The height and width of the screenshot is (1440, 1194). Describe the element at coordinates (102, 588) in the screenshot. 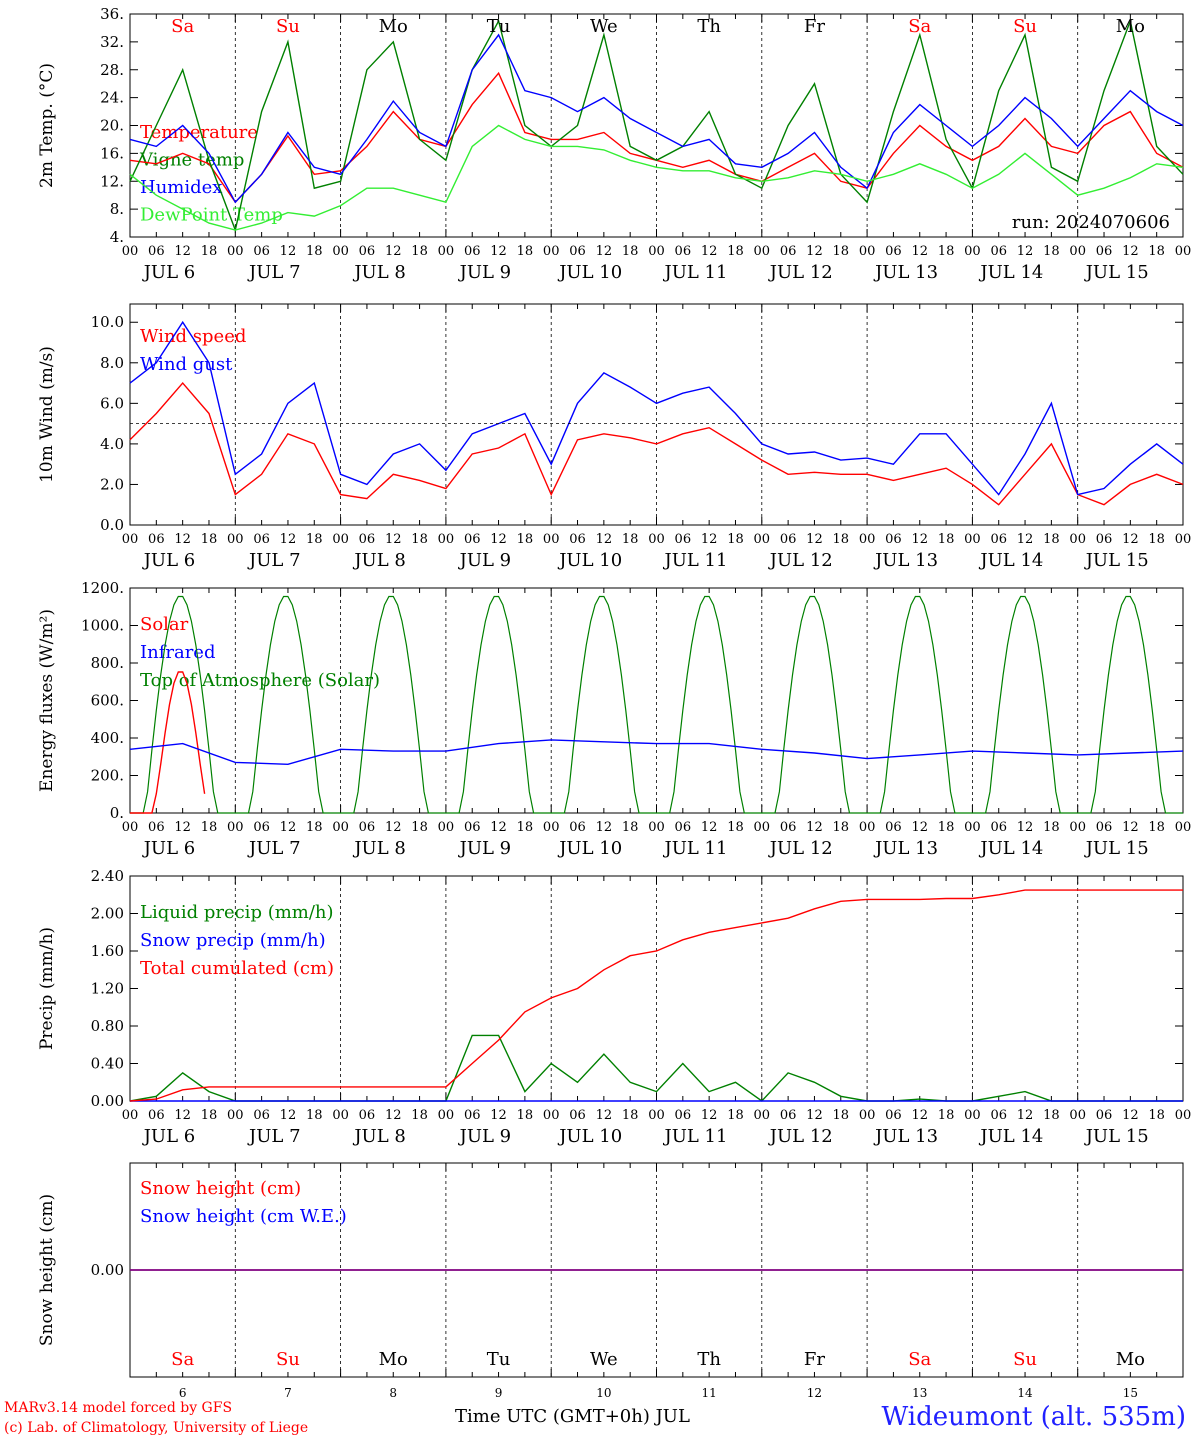

I see `y-tick-label: 1200.` at that location.